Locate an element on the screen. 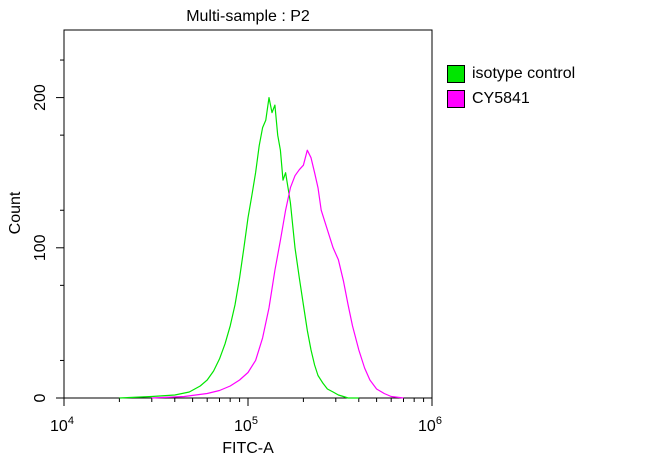  y-tick-label: 200 is located at coordinates (40, 97).